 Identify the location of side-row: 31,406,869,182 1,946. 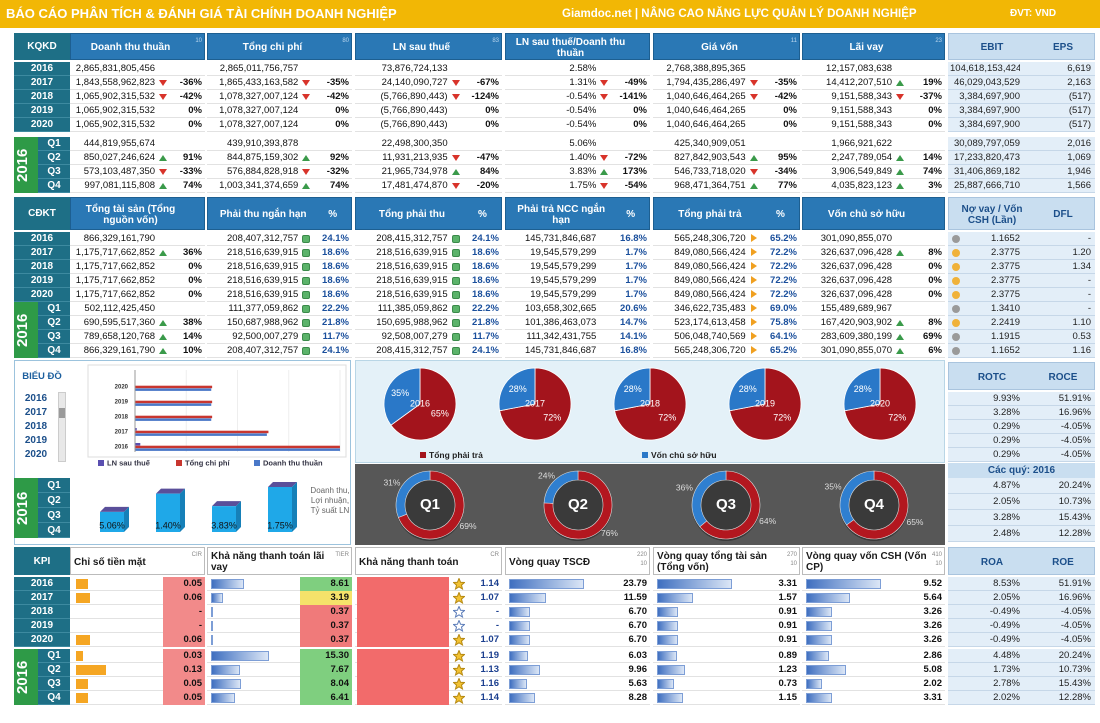
(1021, 172).